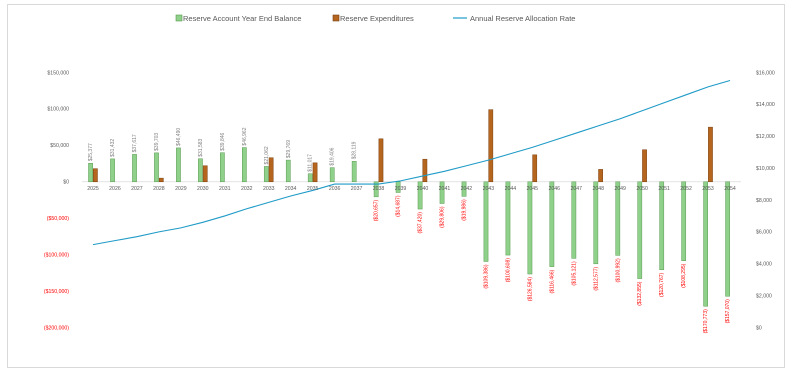 The image size is (789, 373). What do you see at coordinates (311, 163) in the screenshot?
I see `balance-data-label: $11,017` at bounding box center [311, 163].